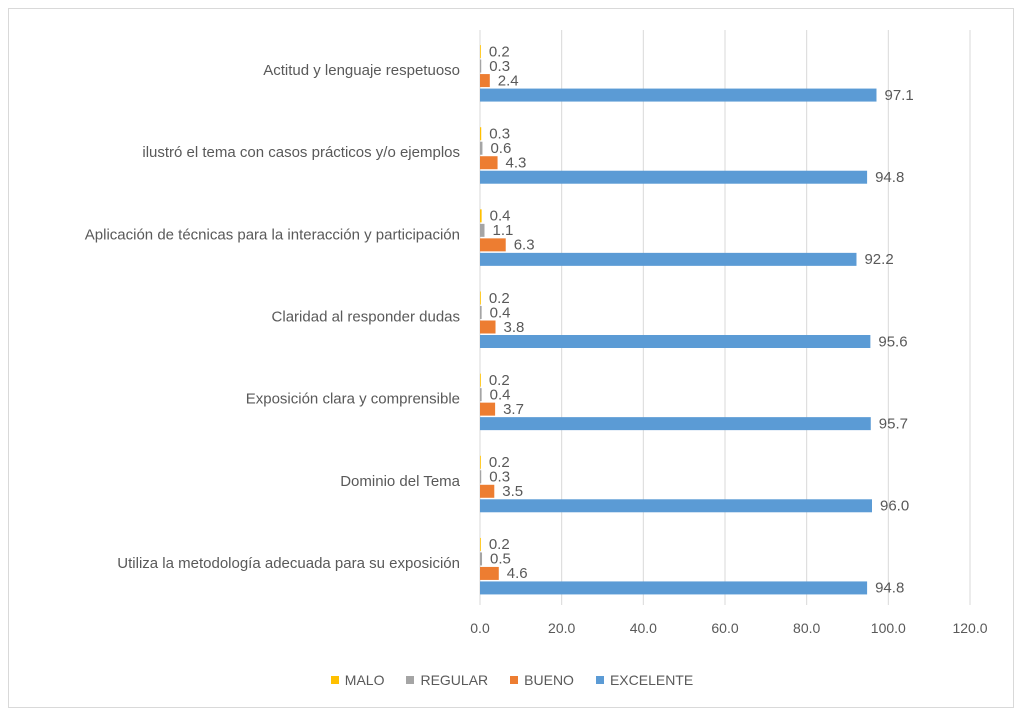 Image resolution: width=1024 pixels, height=717 pixels. Describe the element at coordinates (561, 628) in the screenshot. I see `x-tick-label: 20.0` at that location.